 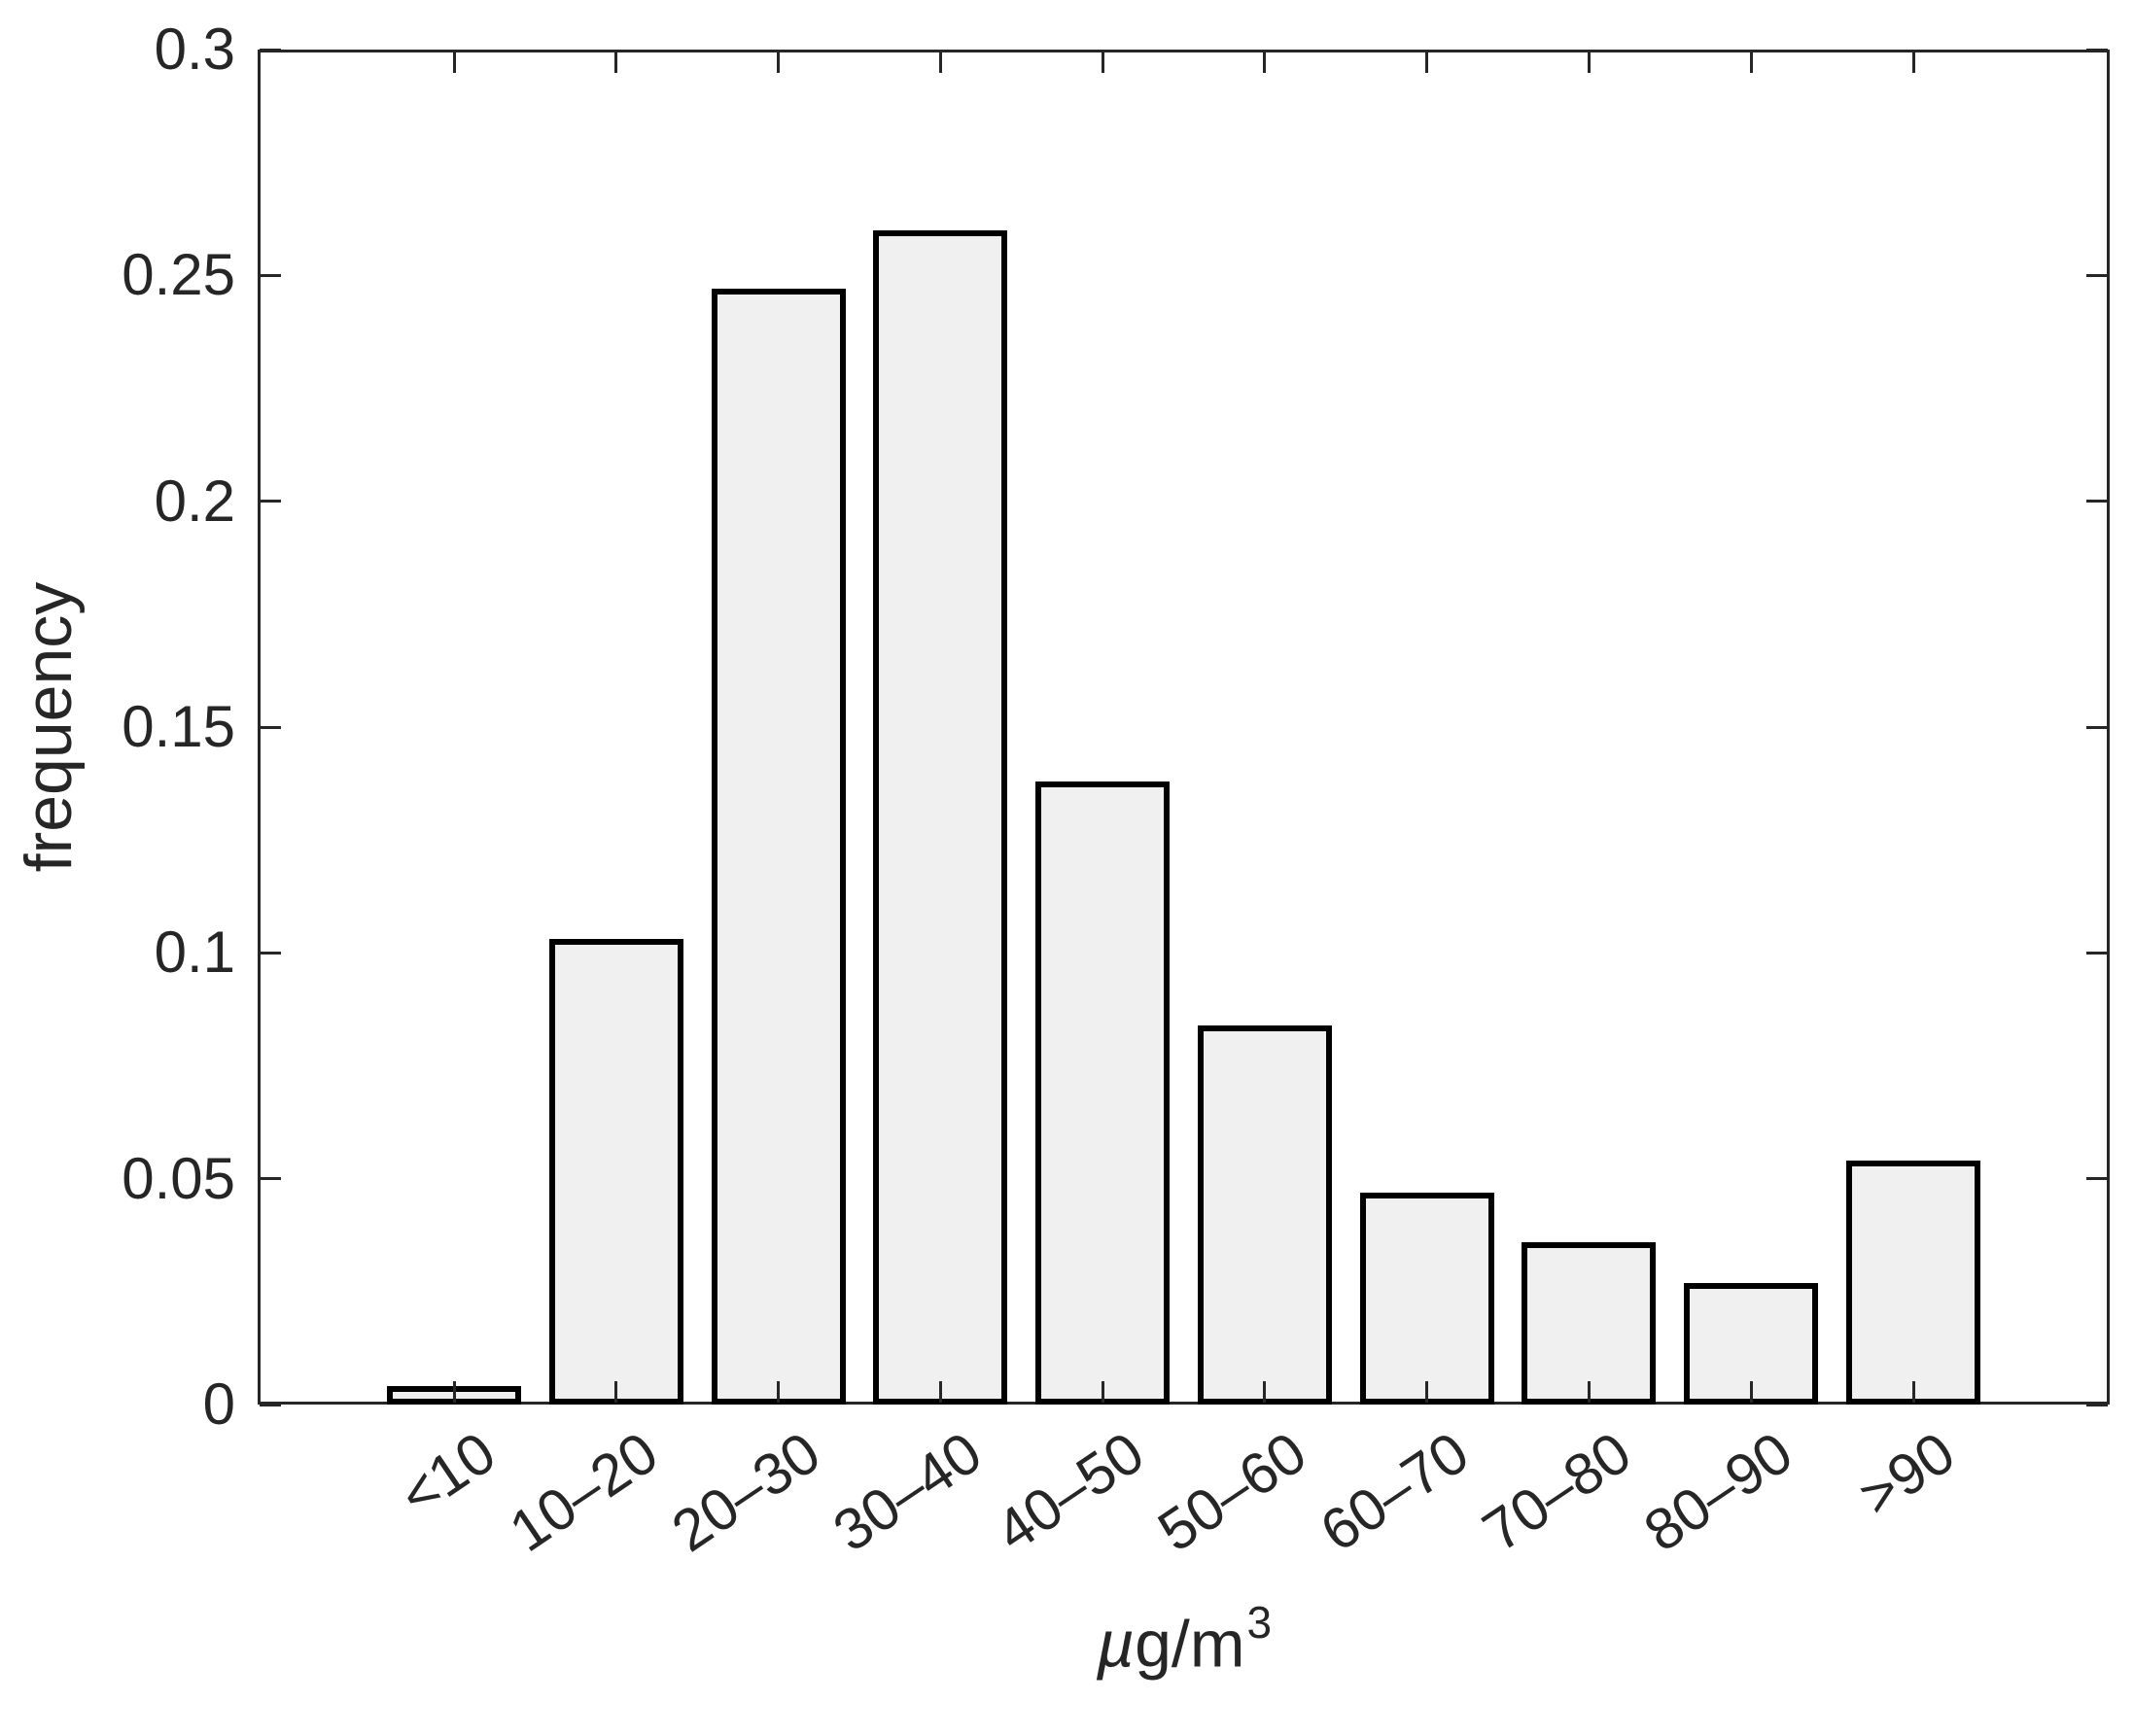 What do you see at coordinates (745, 1492) in the screenshot?
I see `x-tick-label: 20–30` at bounding box center [745, 1492].